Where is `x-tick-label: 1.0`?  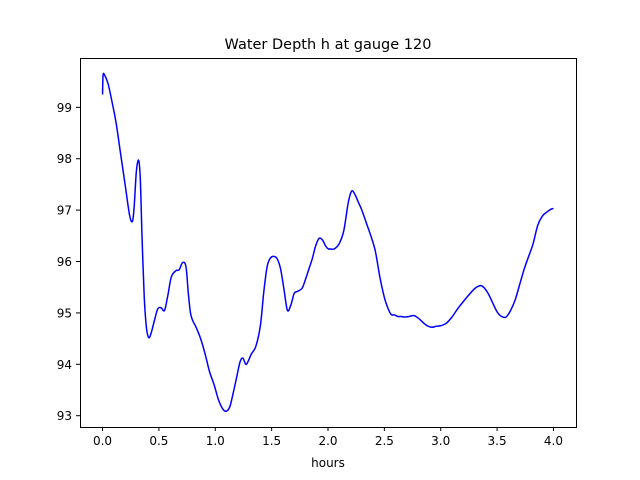
x-tick-label: 1.0 is located at coordinates (215, 441).